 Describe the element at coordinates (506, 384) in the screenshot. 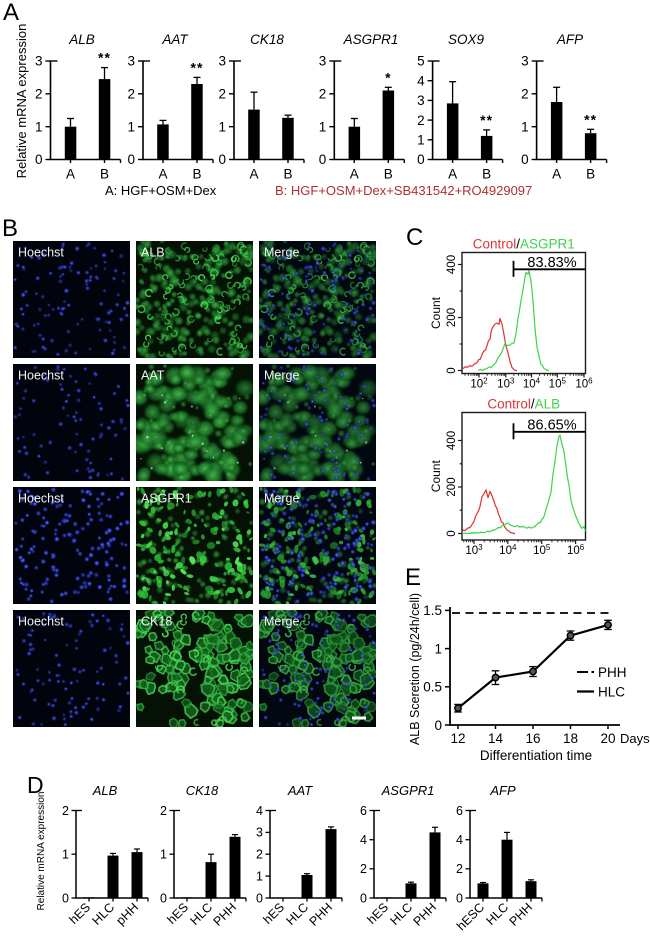

I see `svg-text: 10³` at that location.